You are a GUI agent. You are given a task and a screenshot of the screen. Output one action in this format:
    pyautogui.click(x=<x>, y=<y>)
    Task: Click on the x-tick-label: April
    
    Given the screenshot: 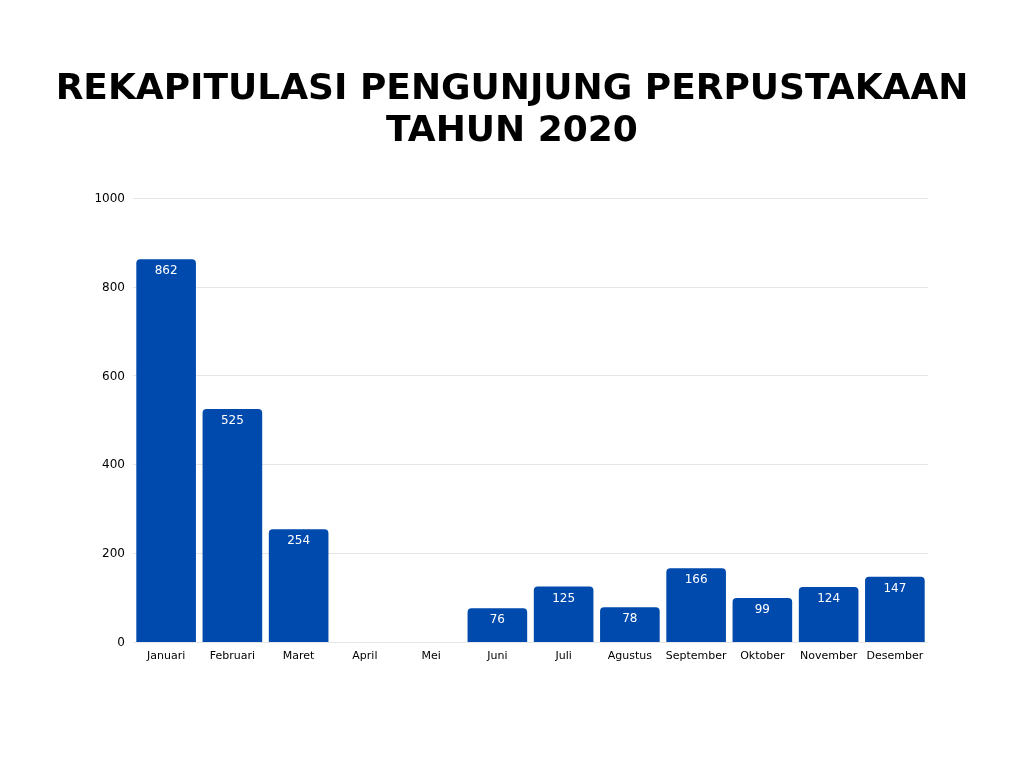 What is the action you would take?
    pyautogui.click(x=365, y=655)
    